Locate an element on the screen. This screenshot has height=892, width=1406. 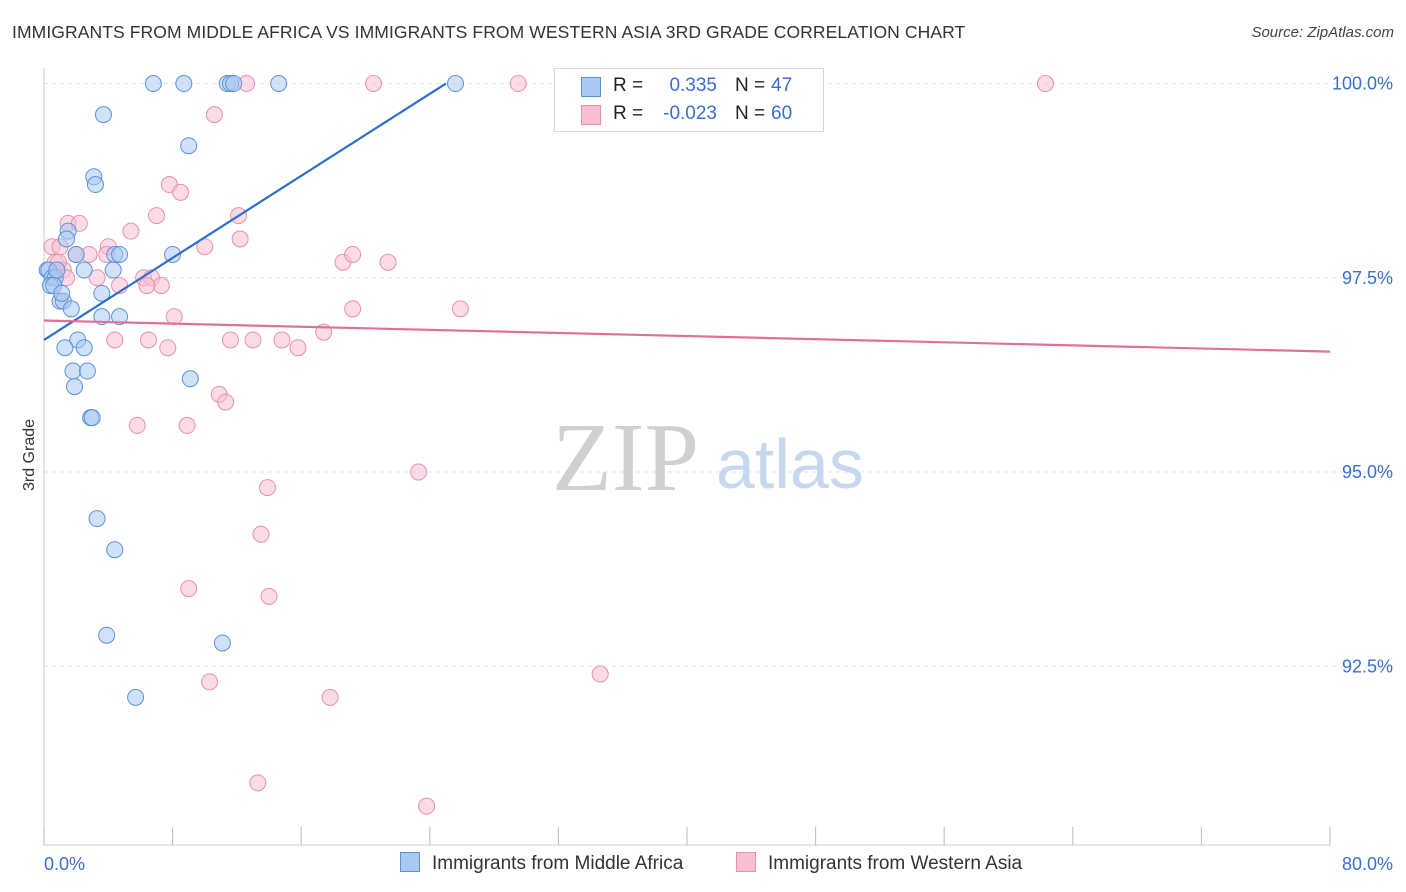
legend-n-value: 47 is located at coordinates (782, 85).